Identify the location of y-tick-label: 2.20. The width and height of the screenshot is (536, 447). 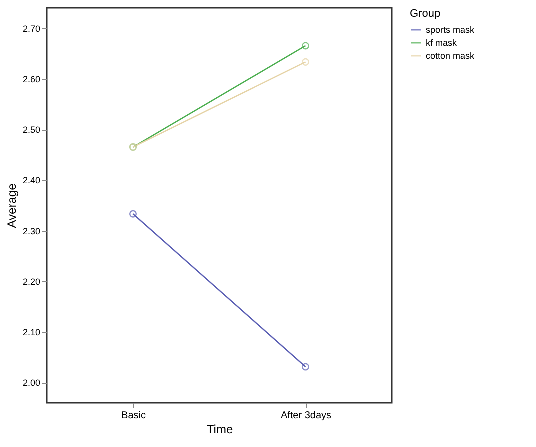
(31, 281).